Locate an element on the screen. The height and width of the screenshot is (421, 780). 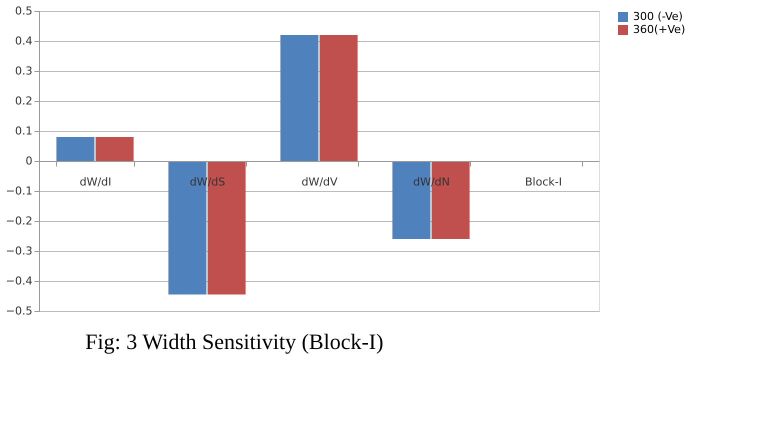
x-tick-label: dW/dS is located at coordinates (208, 182).